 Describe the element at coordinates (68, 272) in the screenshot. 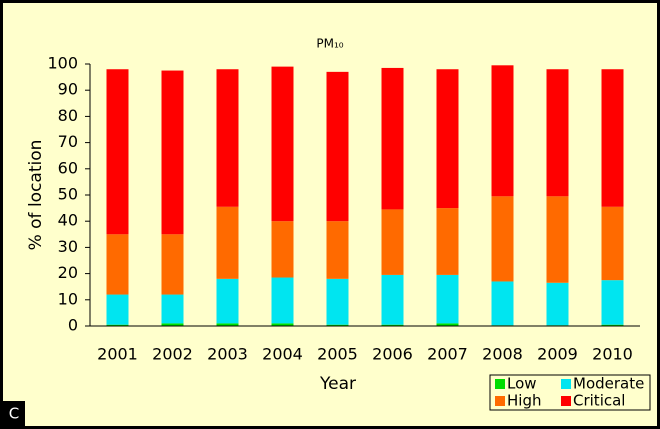

I see `y-tick-label: 20` at that location.